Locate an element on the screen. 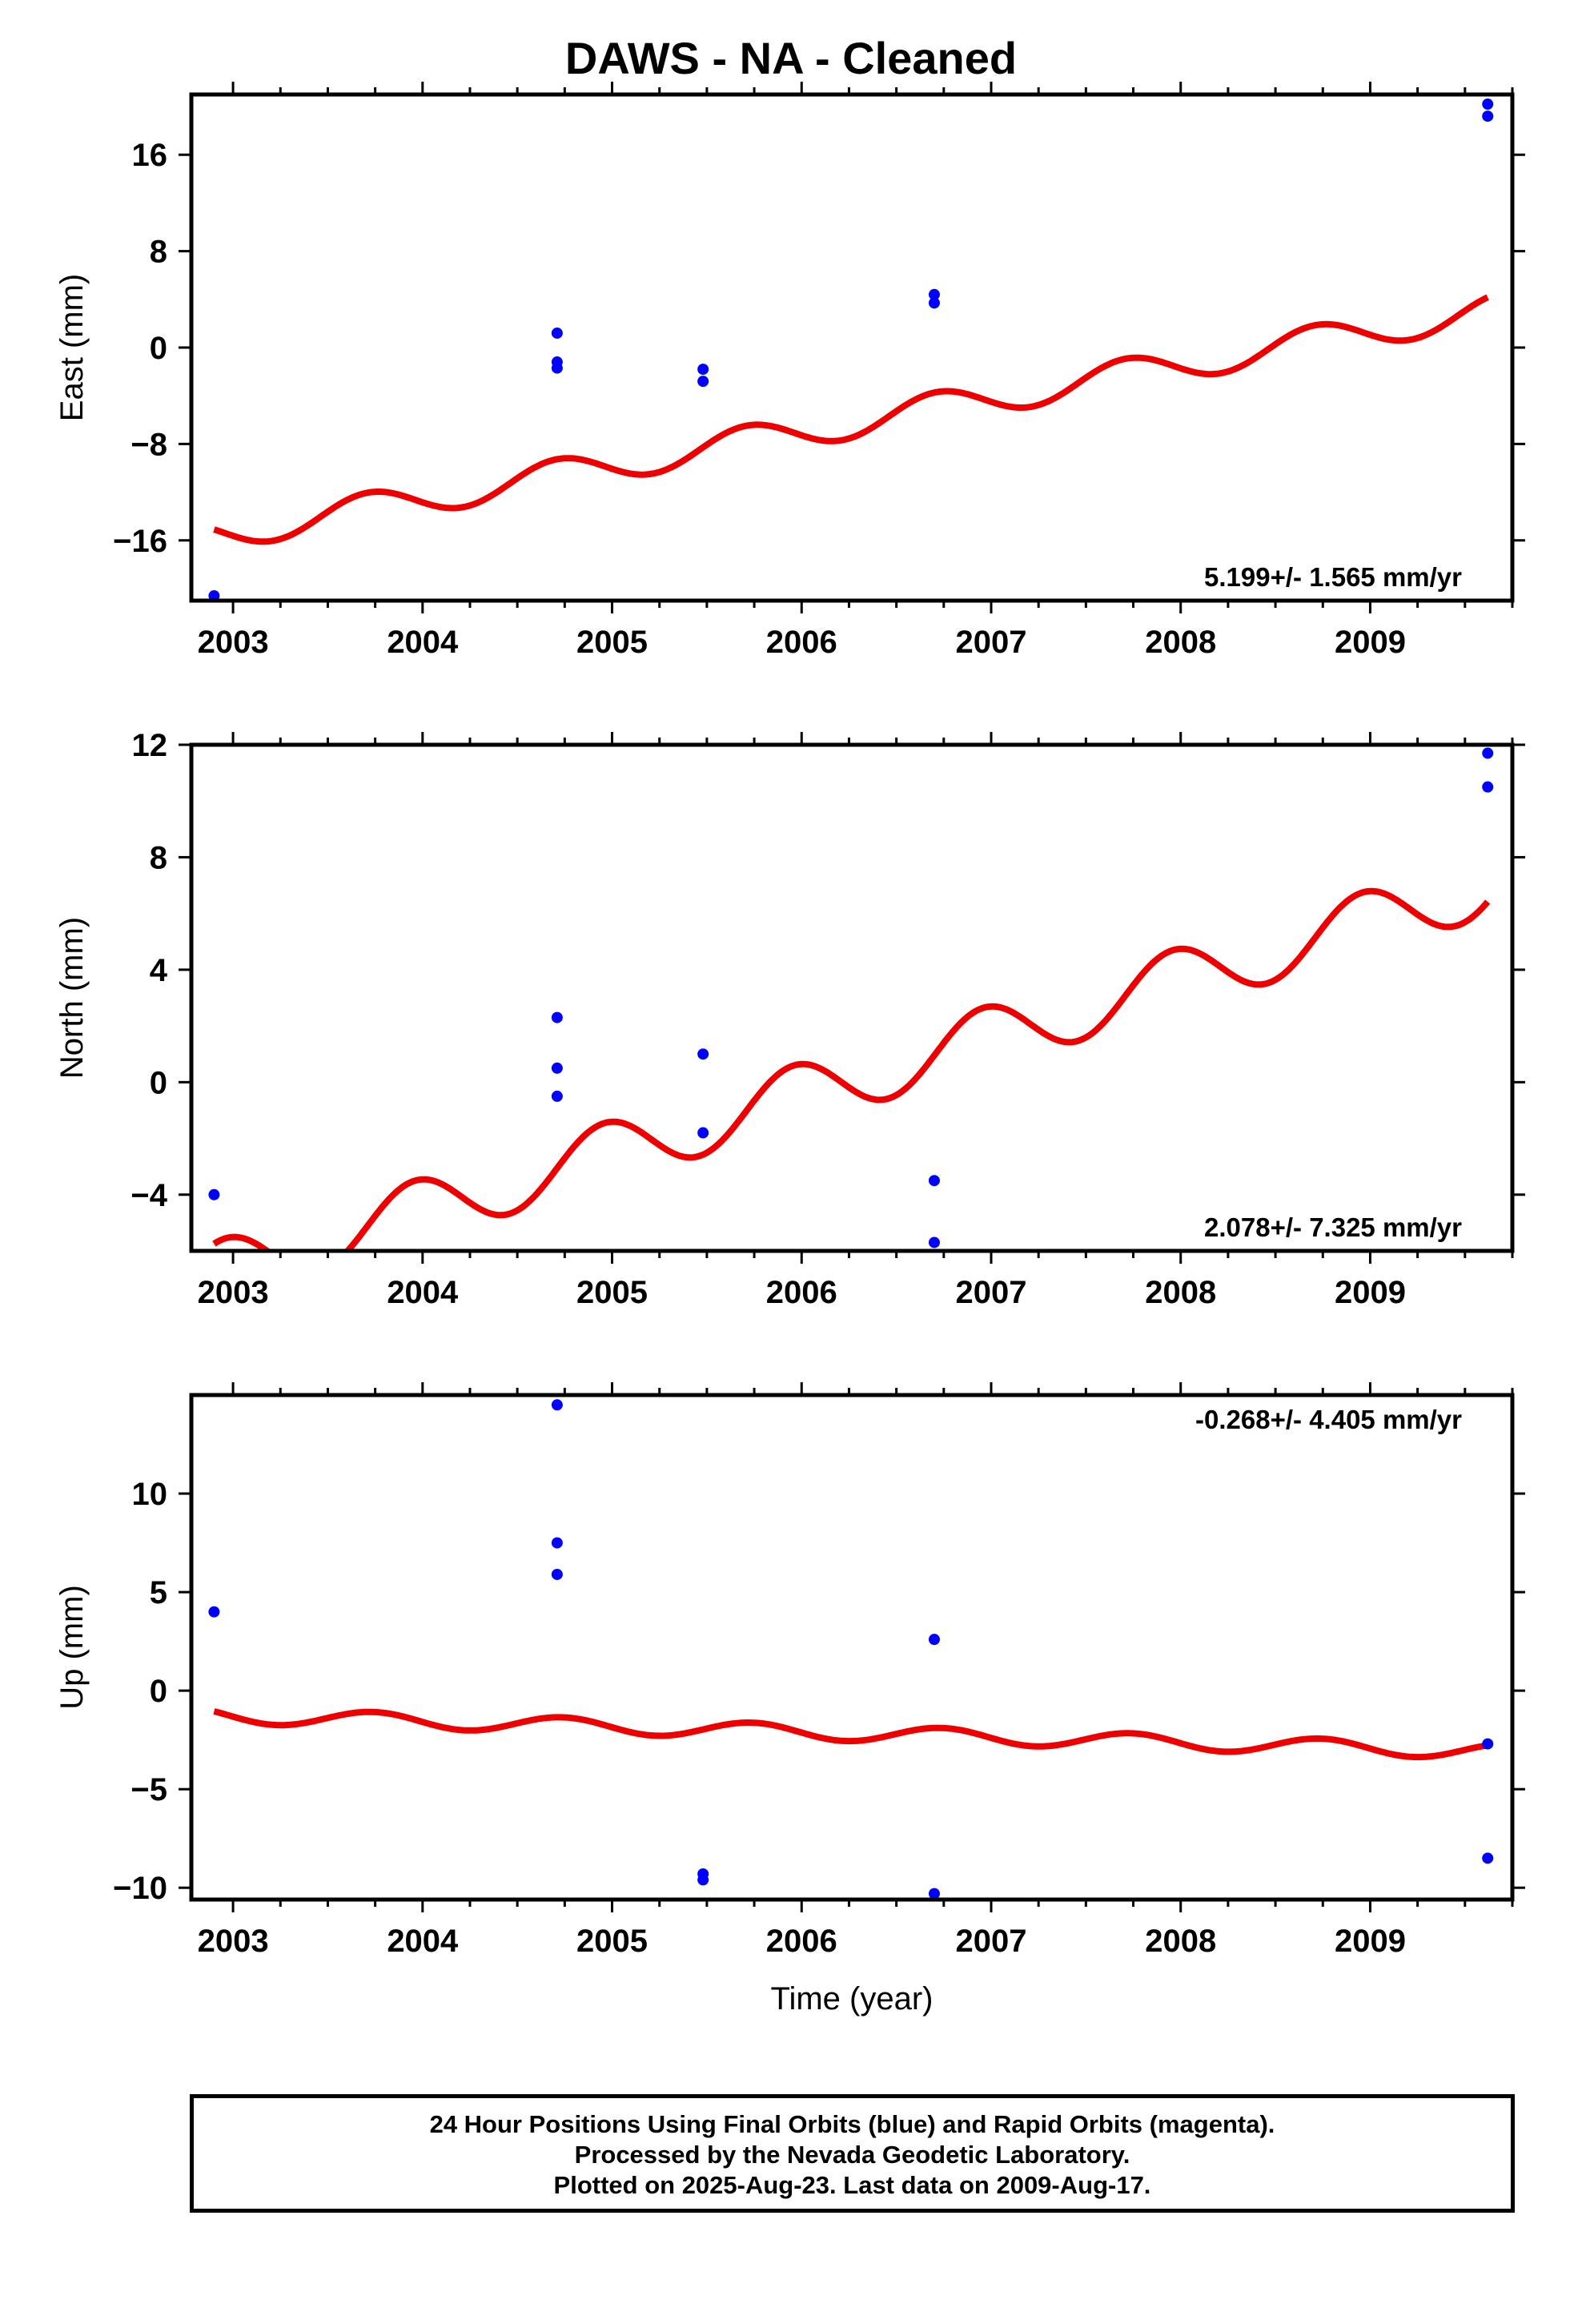 The height and width of the screenshot is (2324, 1582). y-tick-label: −10 is located at coordinates (140, 1888).